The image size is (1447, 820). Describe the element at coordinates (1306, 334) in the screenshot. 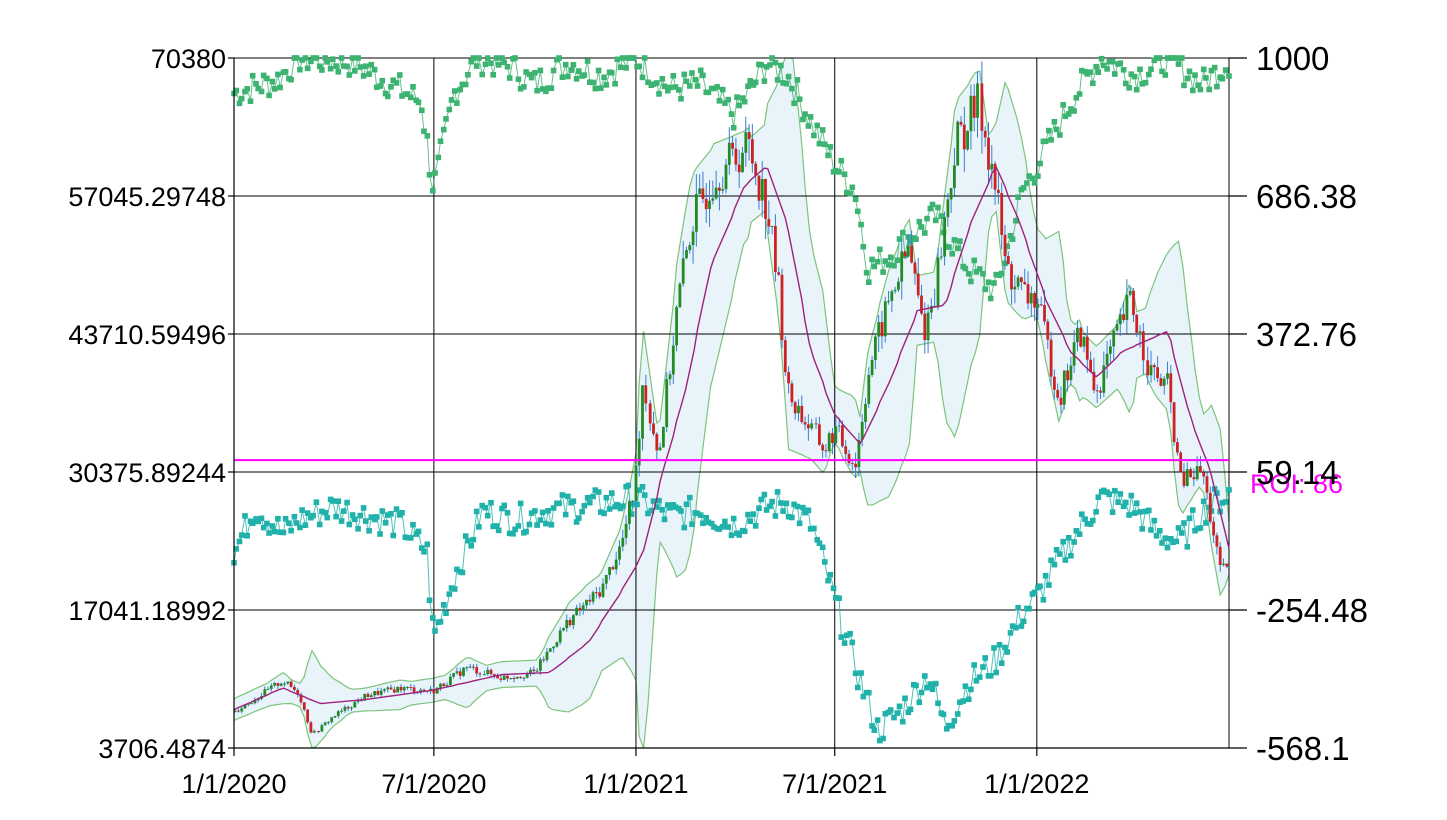

I see `y-right-tick-label: 372.76` at that location.